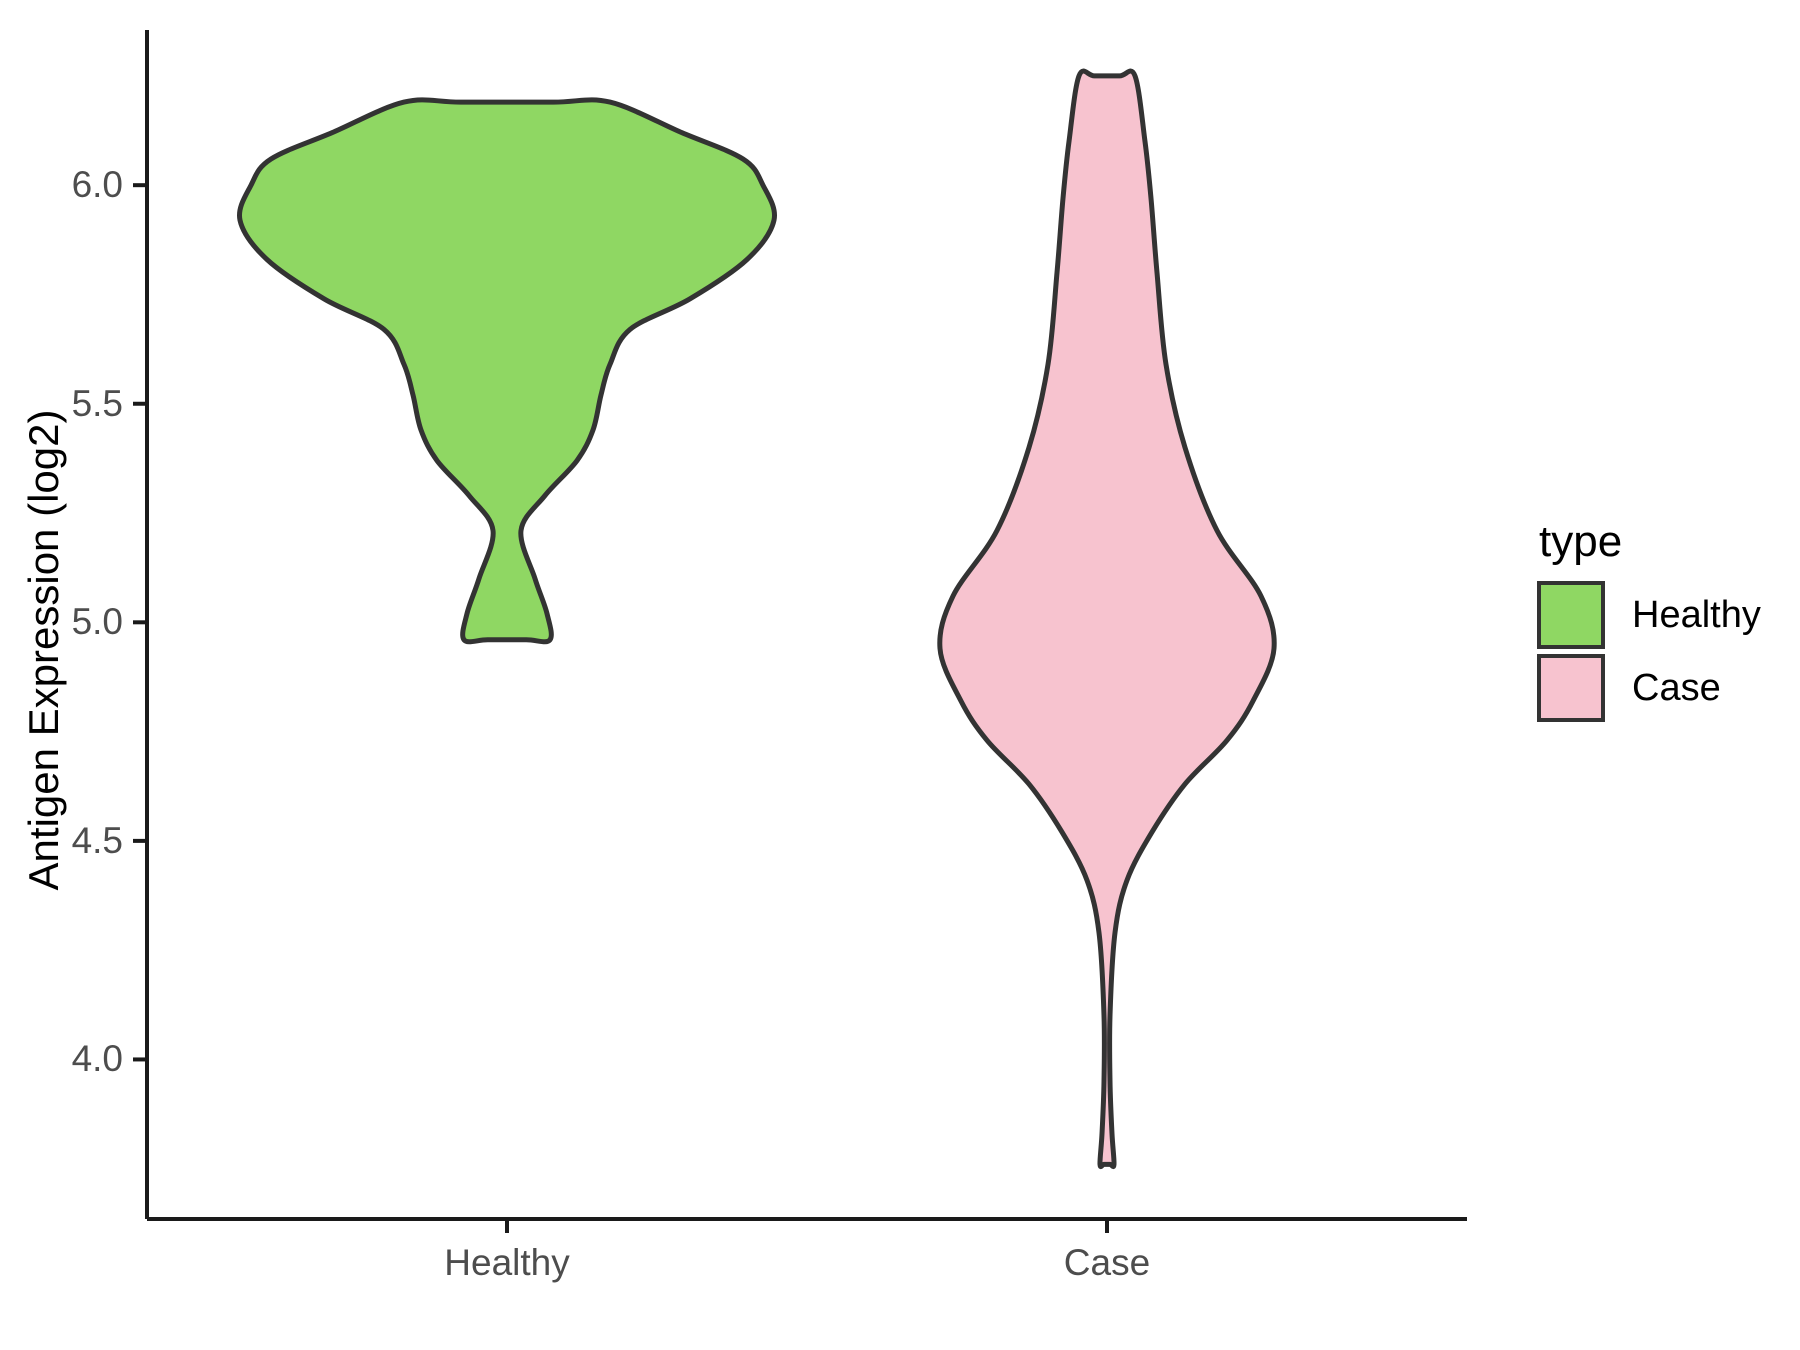  I want to click on legend: type Healthy Case, so click(1649, 621).